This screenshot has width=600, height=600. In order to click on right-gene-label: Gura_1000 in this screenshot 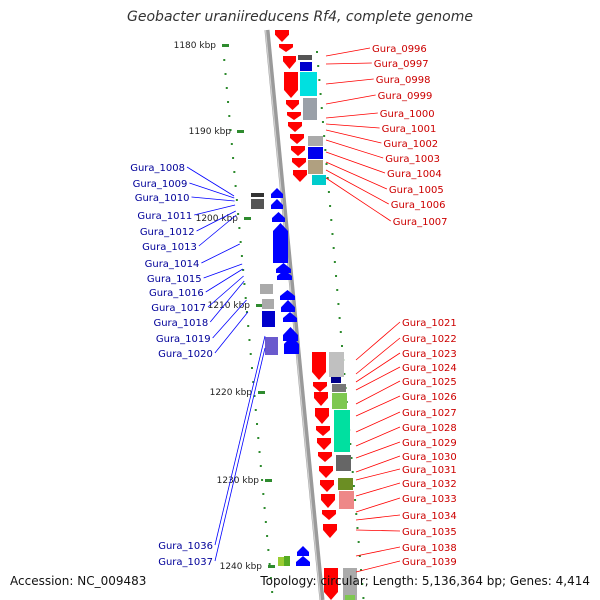, I will do `click(407, 114)`.